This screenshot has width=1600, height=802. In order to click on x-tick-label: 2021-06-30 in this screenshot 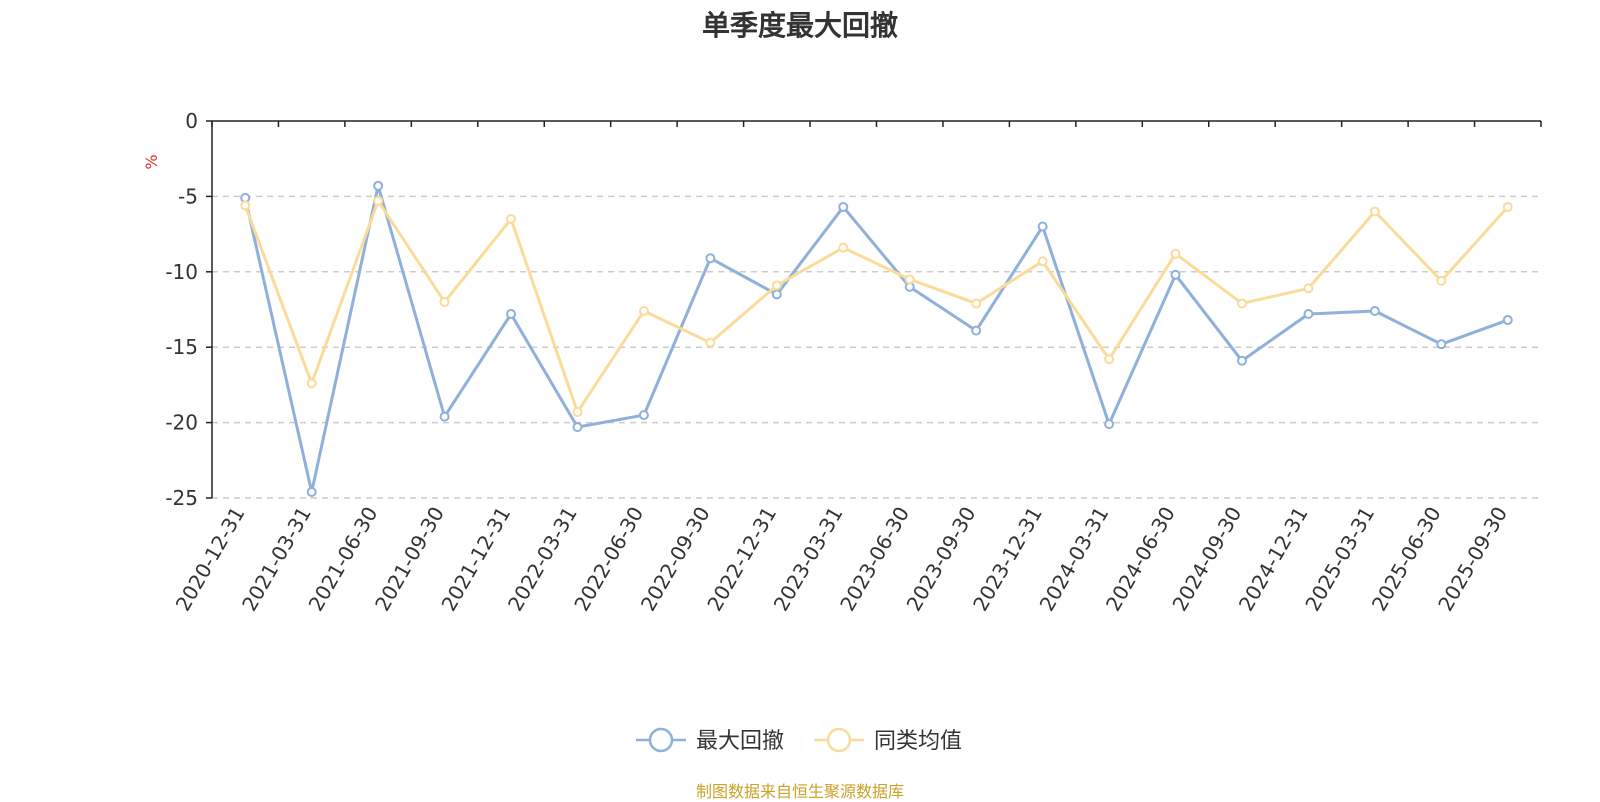, I will do `click(343, 559)`.